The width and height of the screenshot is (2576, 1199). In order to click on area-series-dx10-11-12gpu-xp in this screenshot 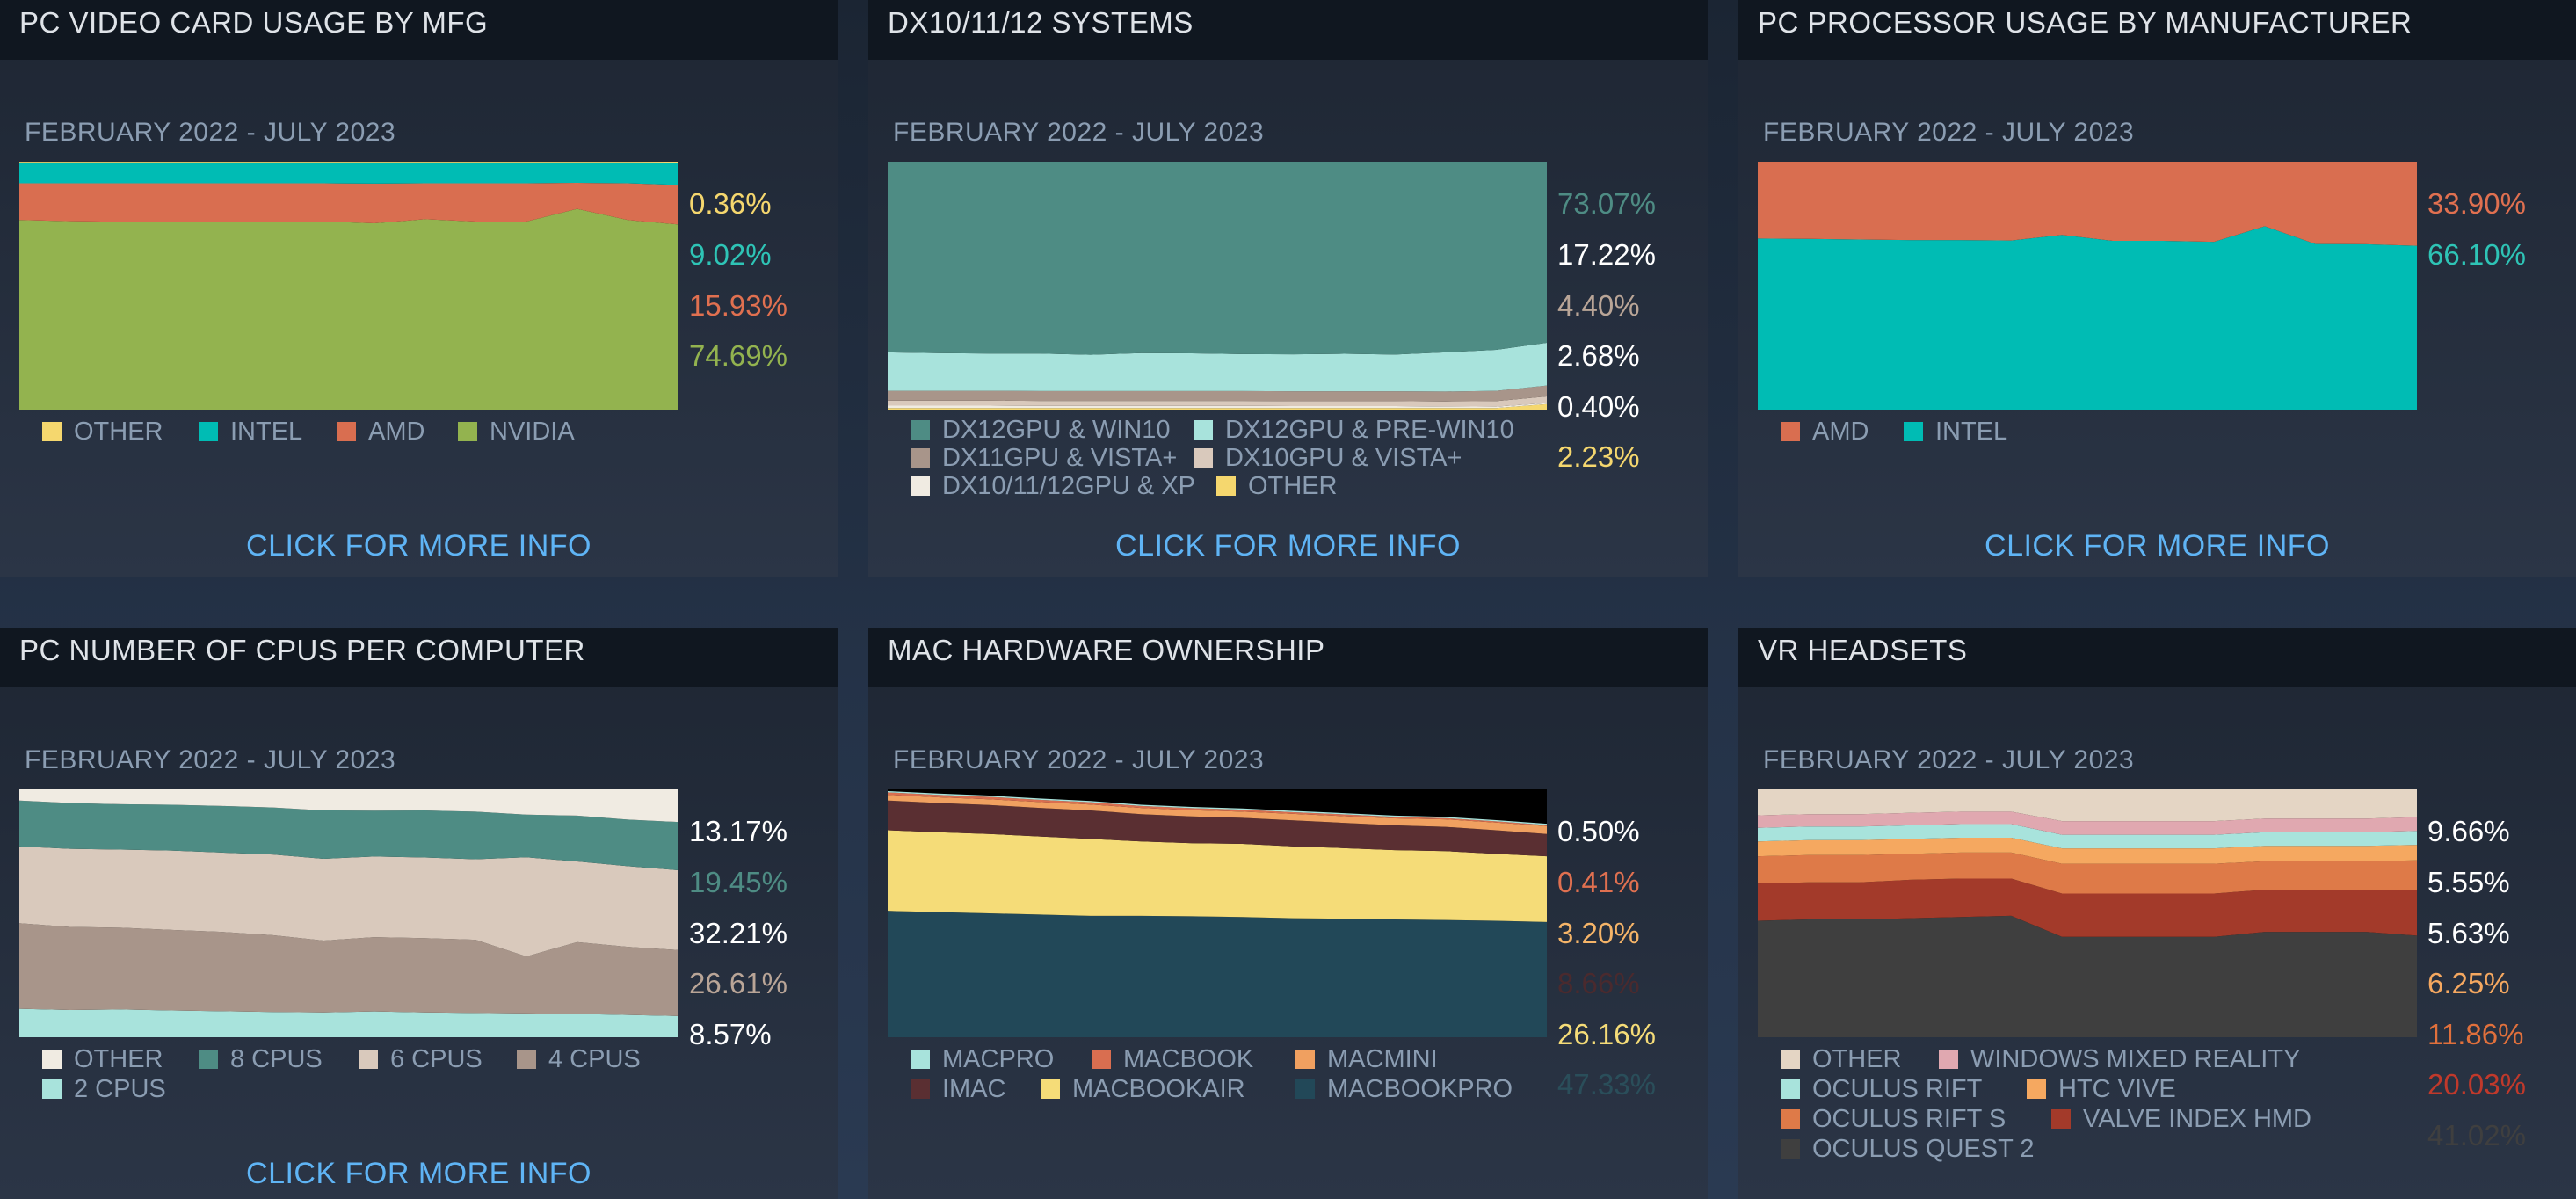, I will do `click(1217, 406)`.